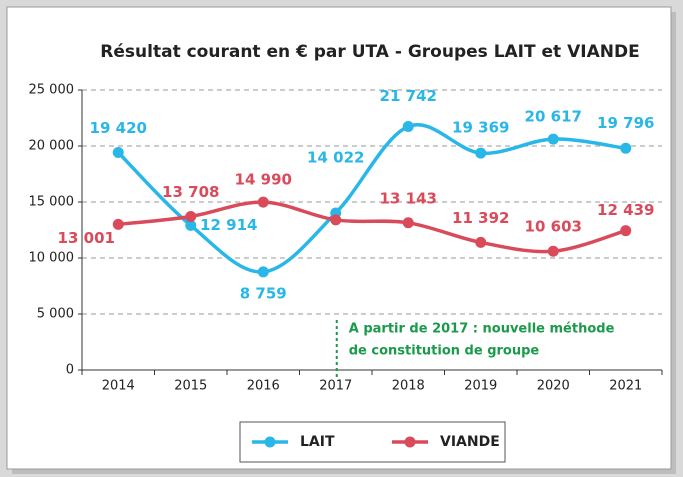 Image resolution: width=683 pixels, height=477 pixels. Describe the element at coordinates (118, 128) in the screenshot. I see `data-label: 19 420` at that location.